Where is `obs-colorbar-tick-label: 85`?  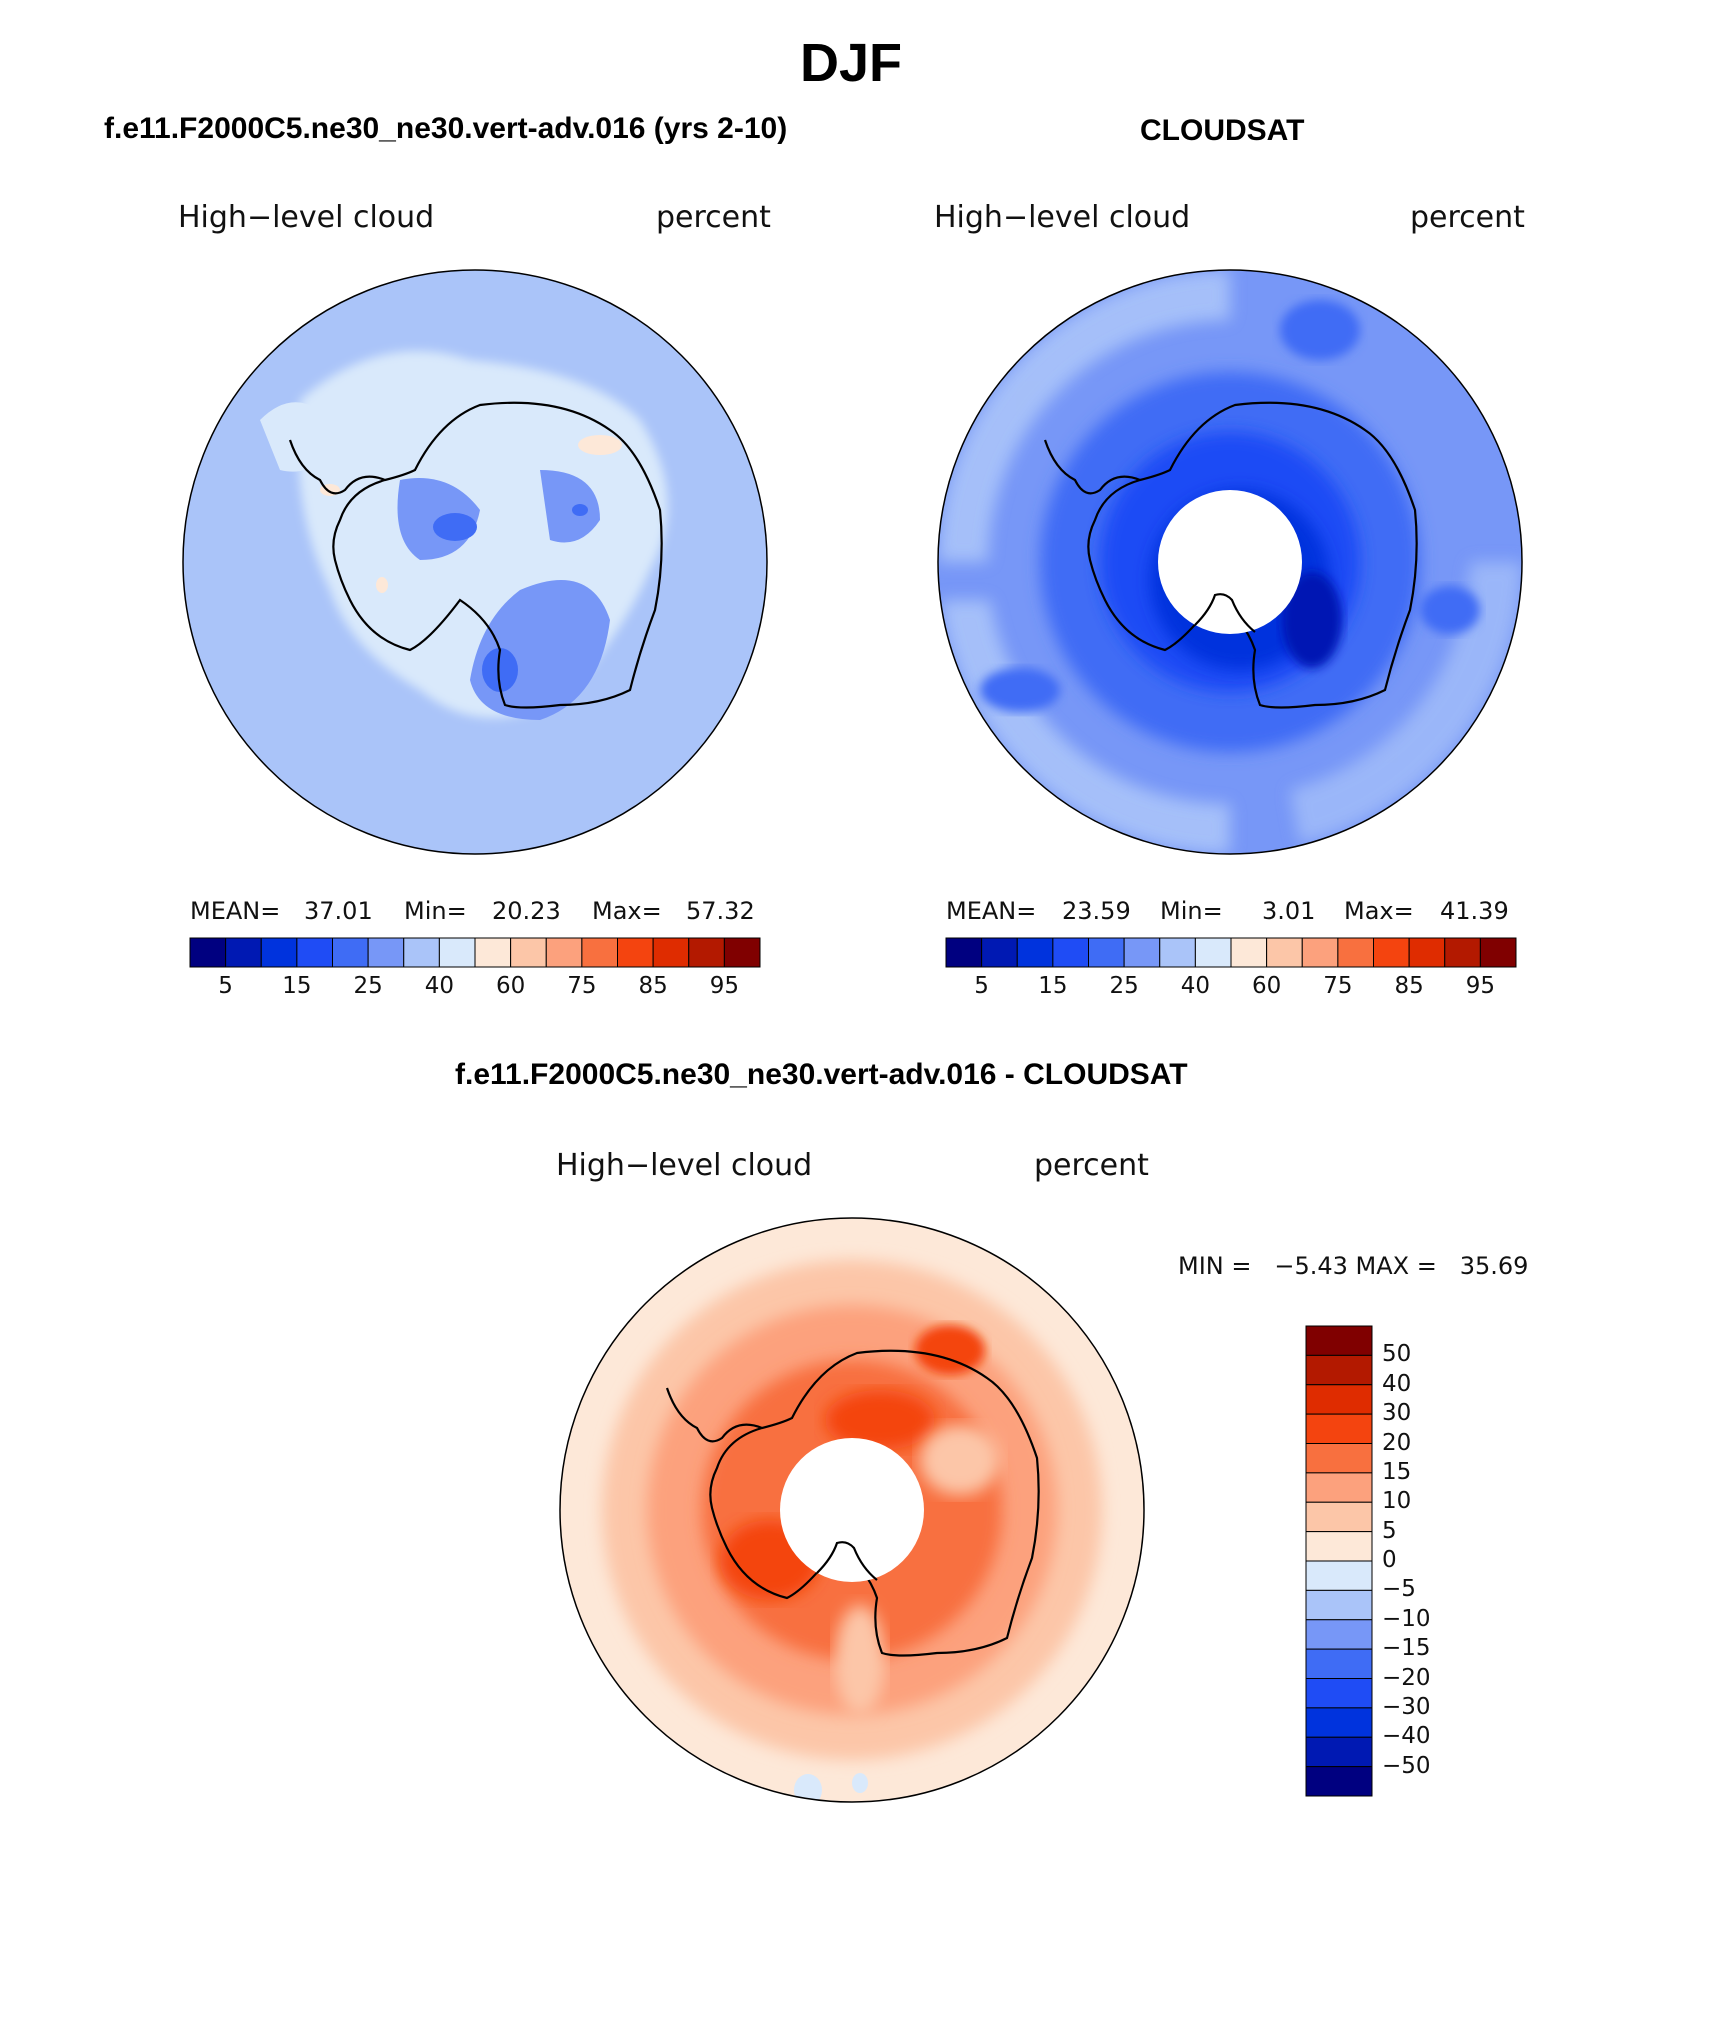 obs-colorbar-tick-label: 85 is located at coordinates (1409, 986).